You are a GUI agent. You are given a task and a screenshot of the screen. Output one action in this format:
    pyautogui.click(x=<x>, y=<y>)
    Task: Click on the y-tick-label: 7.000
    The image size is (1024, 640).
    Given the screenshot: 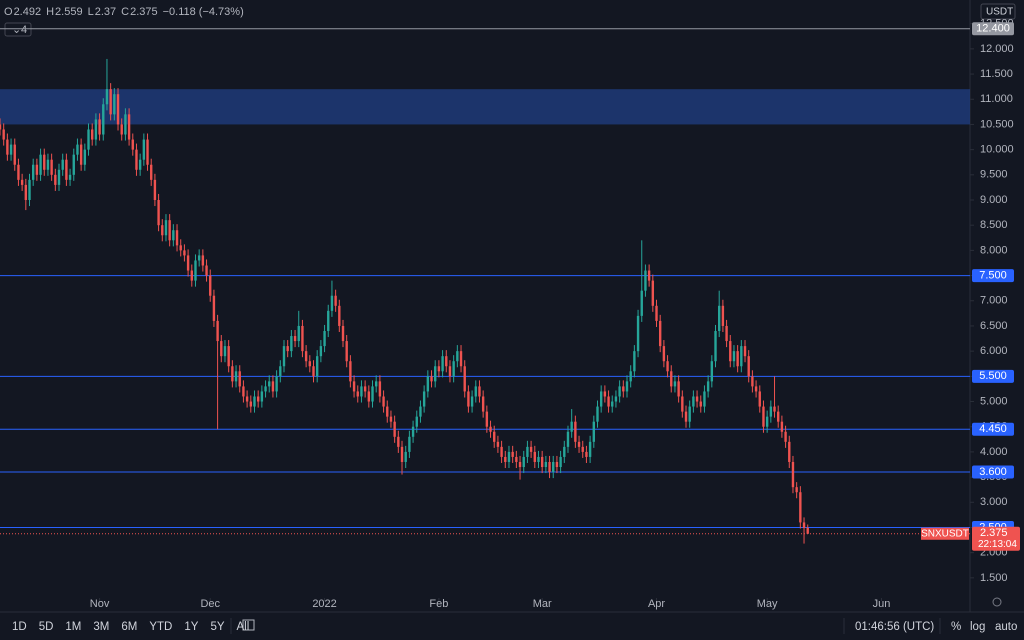 What is the action you would take?
    pyautogui.click(x=994, y=301)
    